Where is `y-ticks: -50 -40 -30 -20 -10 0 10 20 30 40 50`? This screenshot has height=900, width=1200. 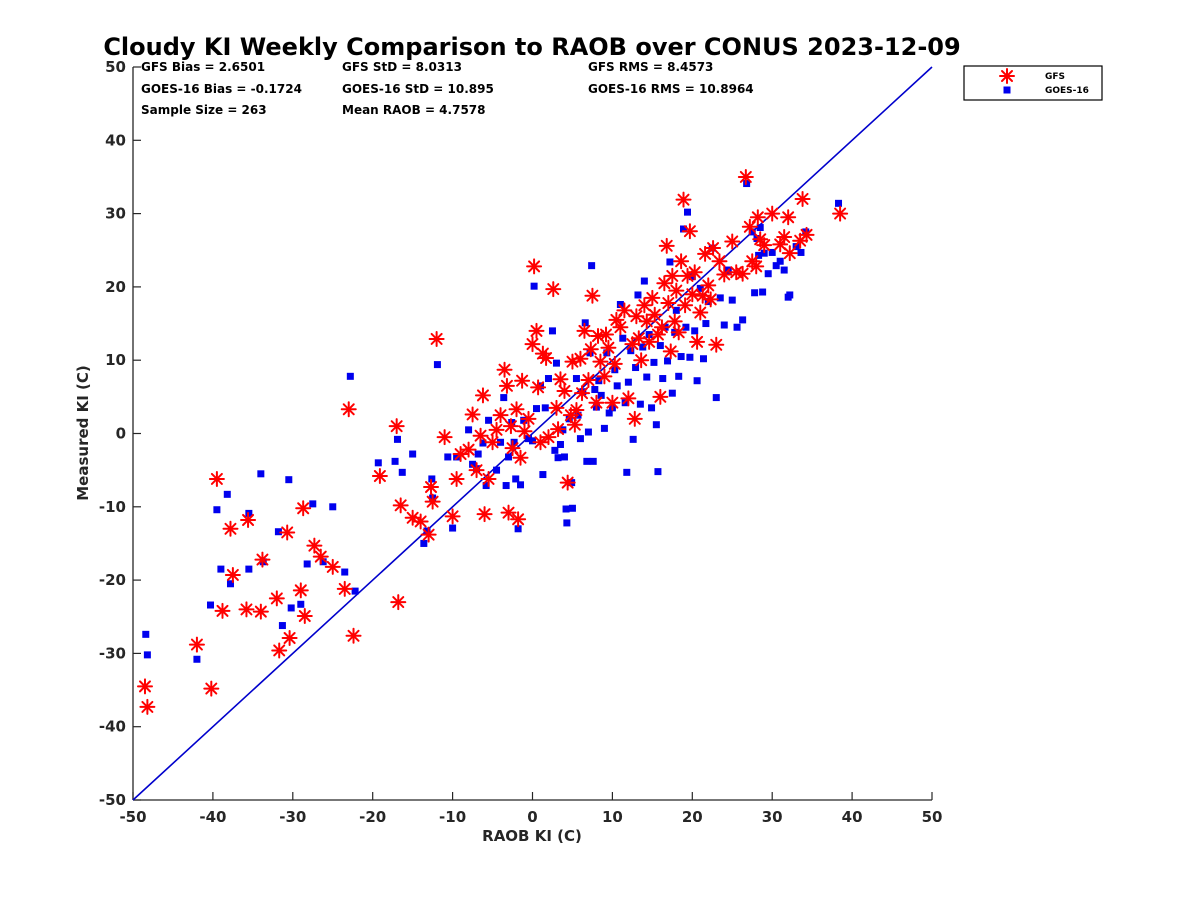
y-ticks: -50 -40 -30 -20 -10 0 10 20 30 40 50 is located at coordinates (120, 433).